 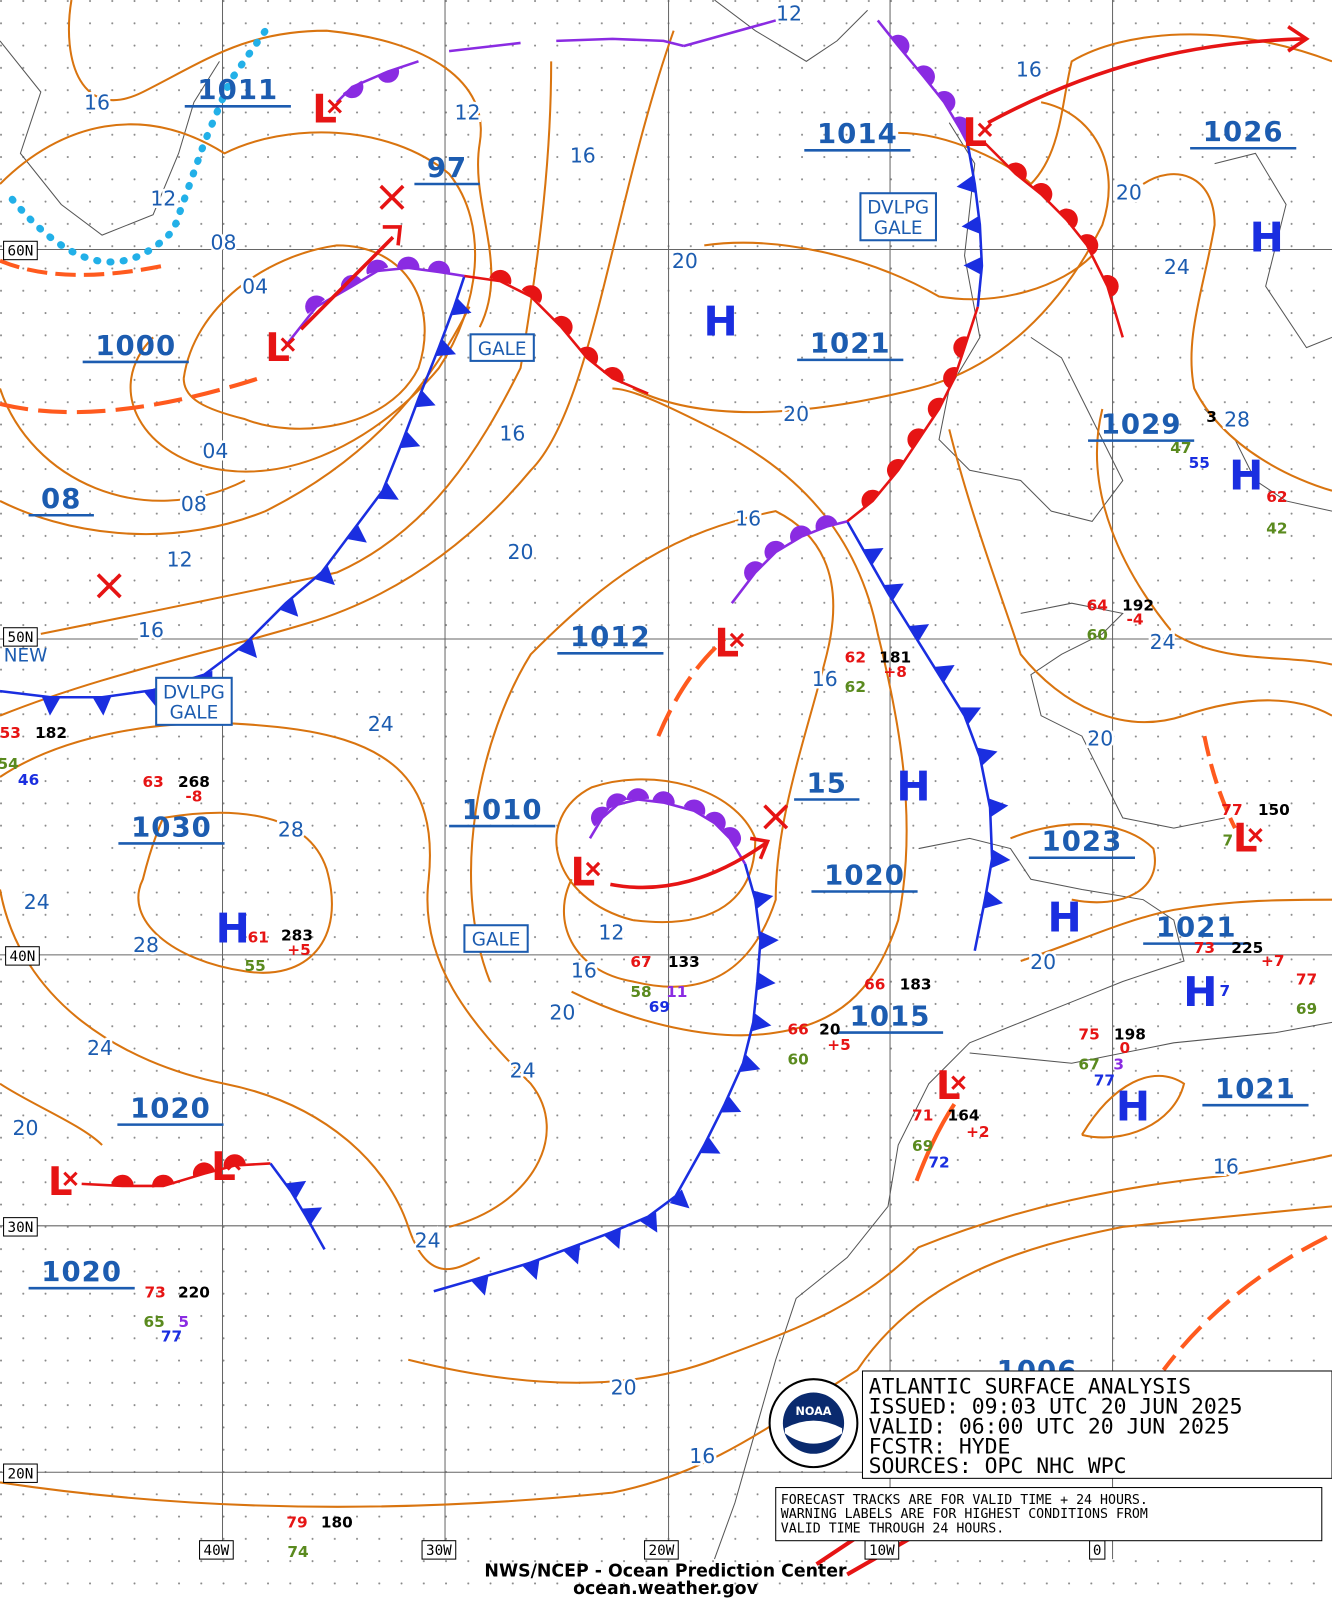 What do you see at coordinates (25, 655) in the screenshot?
I see `warning-label: NEW` at bounding box center [25, 655].